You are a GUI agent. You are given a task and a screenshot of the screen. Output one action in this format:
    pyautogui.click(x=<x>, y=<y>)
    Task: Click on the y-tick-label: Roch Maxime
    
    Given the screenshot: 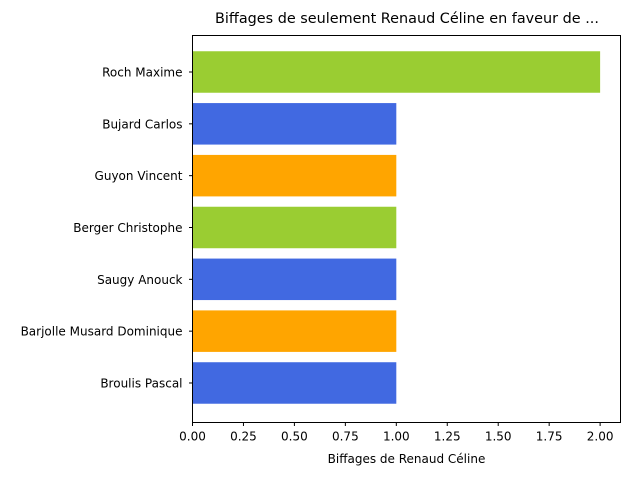 What is the action you would take?
    pyautogui.click(x=142, y=73)
    